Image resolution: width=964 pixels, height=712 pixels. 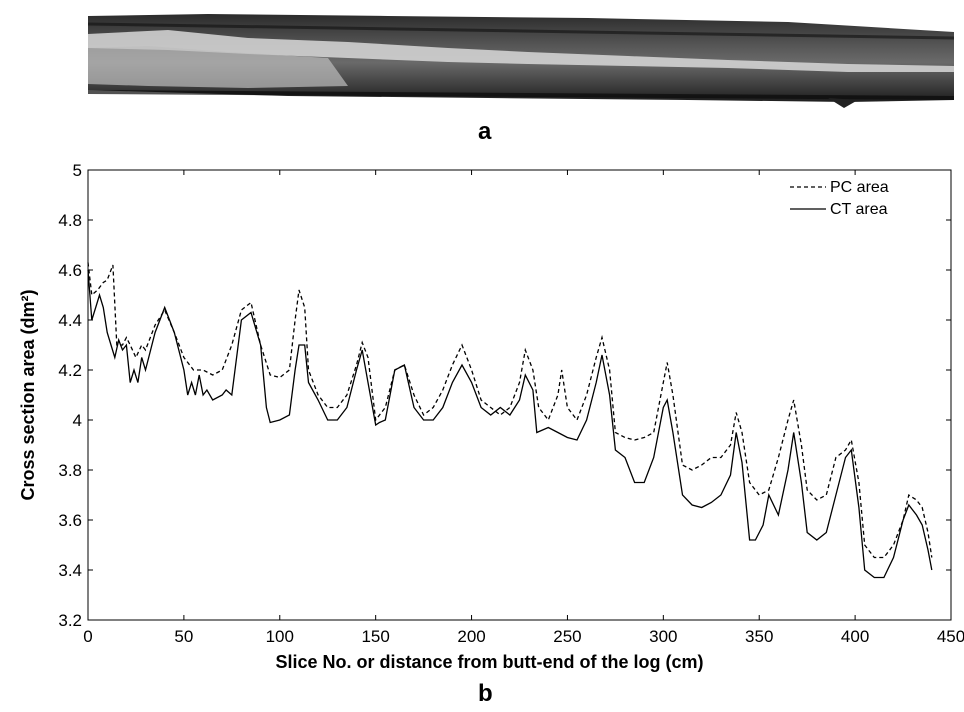 I want to click on y-tick-label: 3.8, so click(x=70, y=470).